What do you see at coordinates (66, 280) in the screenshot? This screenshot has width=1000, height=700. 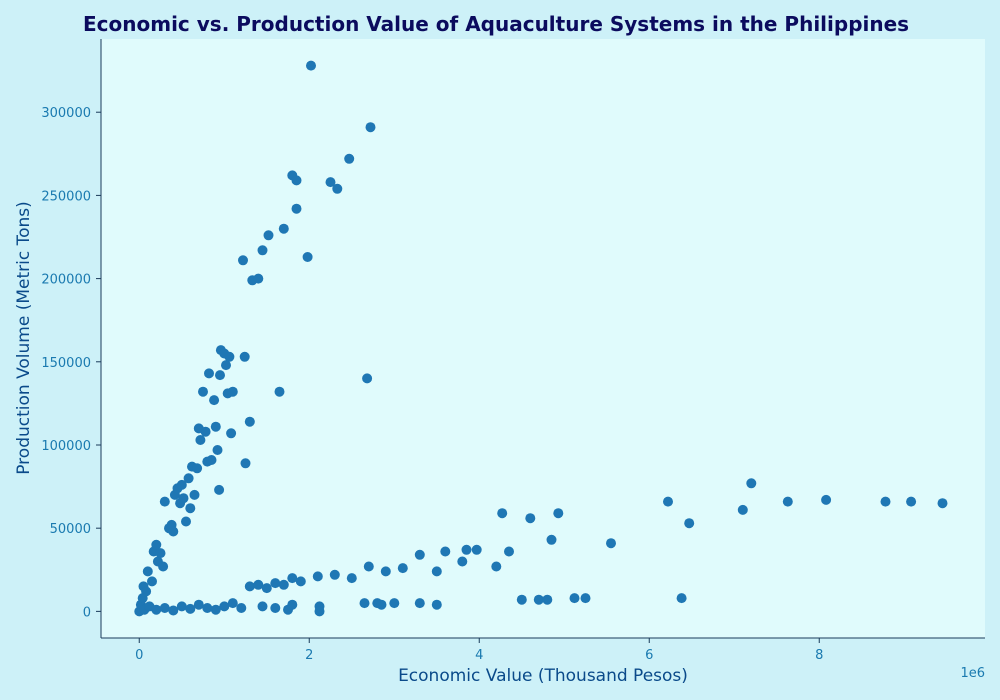 I see `y-tick-label: 200000` at bounding box center [66, 280].